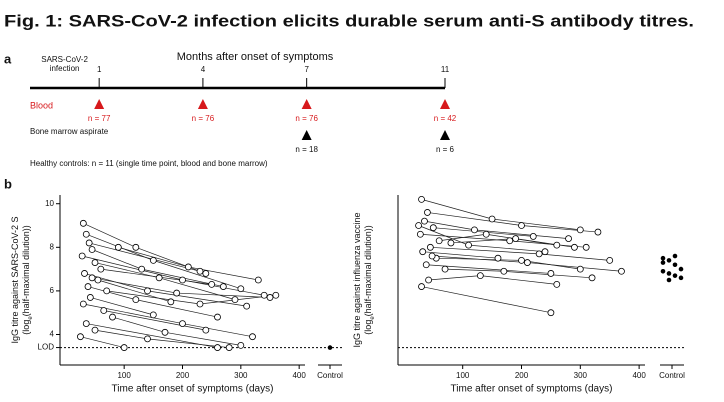 Image resolution: width=724 pixels, height=402 pixels. Describe the element at coordinates (52, 334) in the screenshot. I see `y-tick-label: 4` at that location.